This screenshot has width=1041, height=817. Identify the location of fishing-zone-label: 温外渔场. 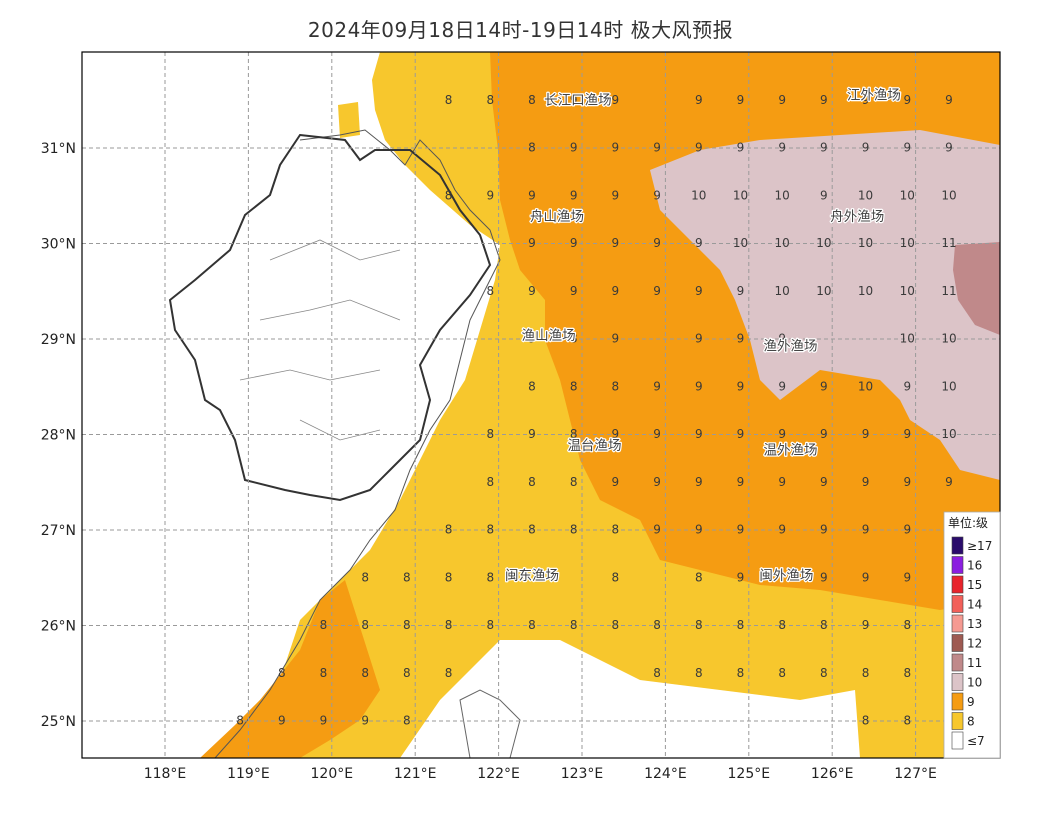
(791, 451).